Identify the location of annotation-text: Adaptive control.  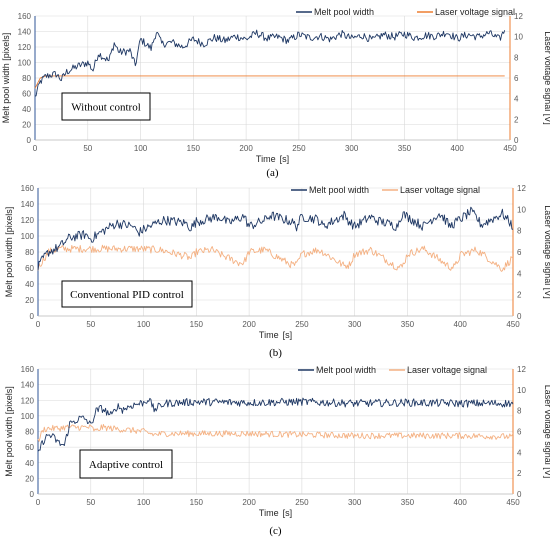
(126, 465).